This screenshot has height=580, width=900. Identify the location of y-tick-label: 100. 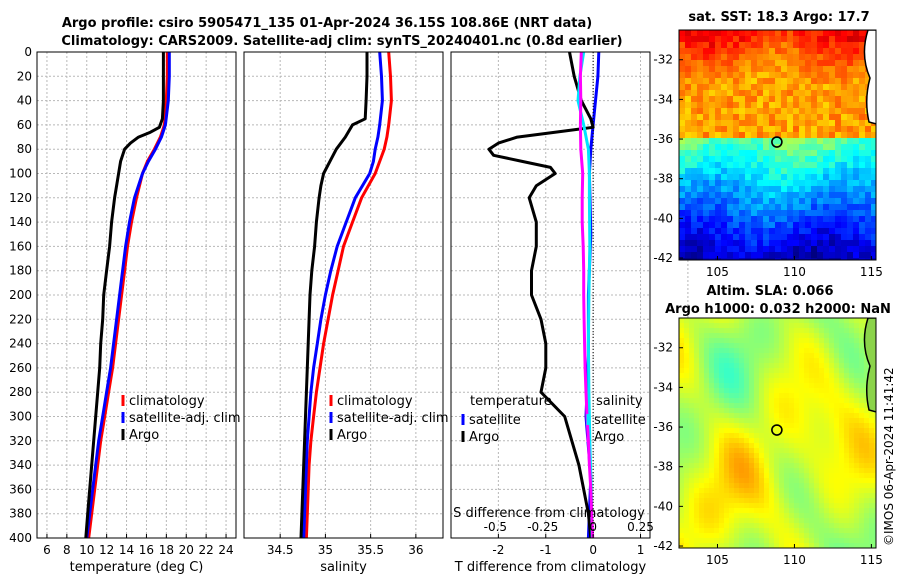
(20, 174).